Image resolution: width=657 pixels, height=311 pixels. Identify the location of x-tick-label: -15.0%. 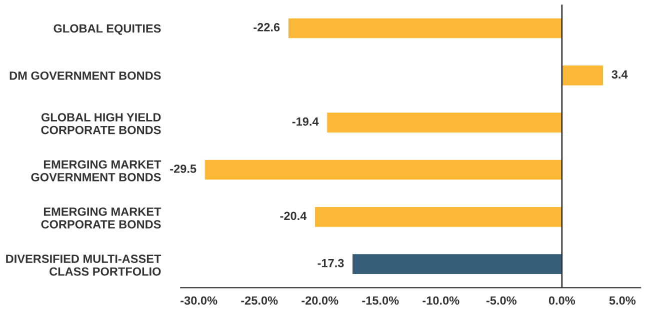
(380, 300).